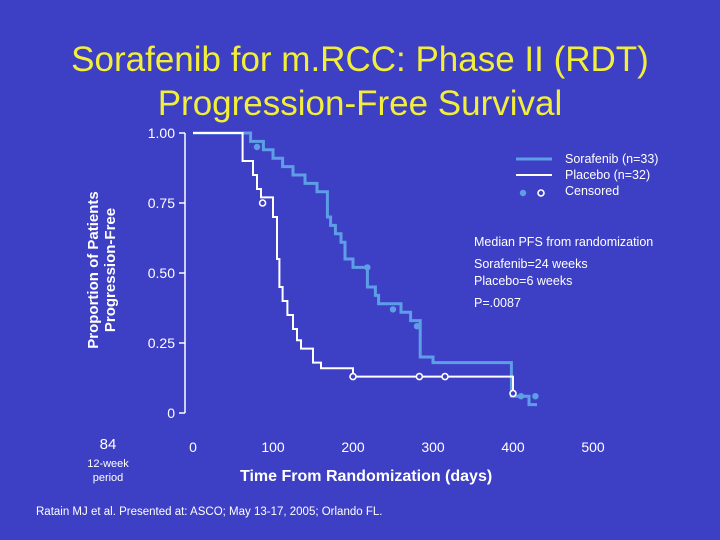 This screenshot has height=540, width=720. I want to click on annotation-p-value: P=.0087, so click(497, 303).